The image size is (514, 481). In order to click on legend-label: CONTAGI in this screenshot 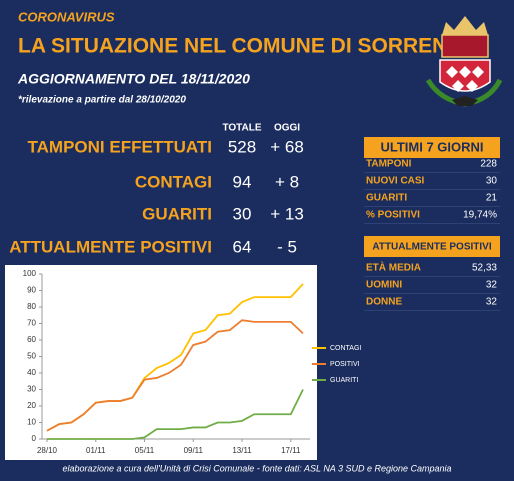, I will do `click(345, 348)`.